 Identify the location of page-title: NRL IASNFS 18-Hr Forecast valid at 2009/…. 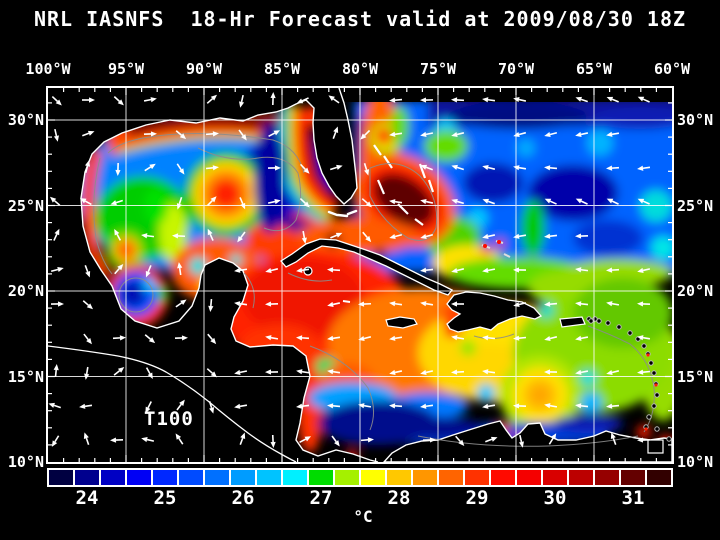
(360, 19).